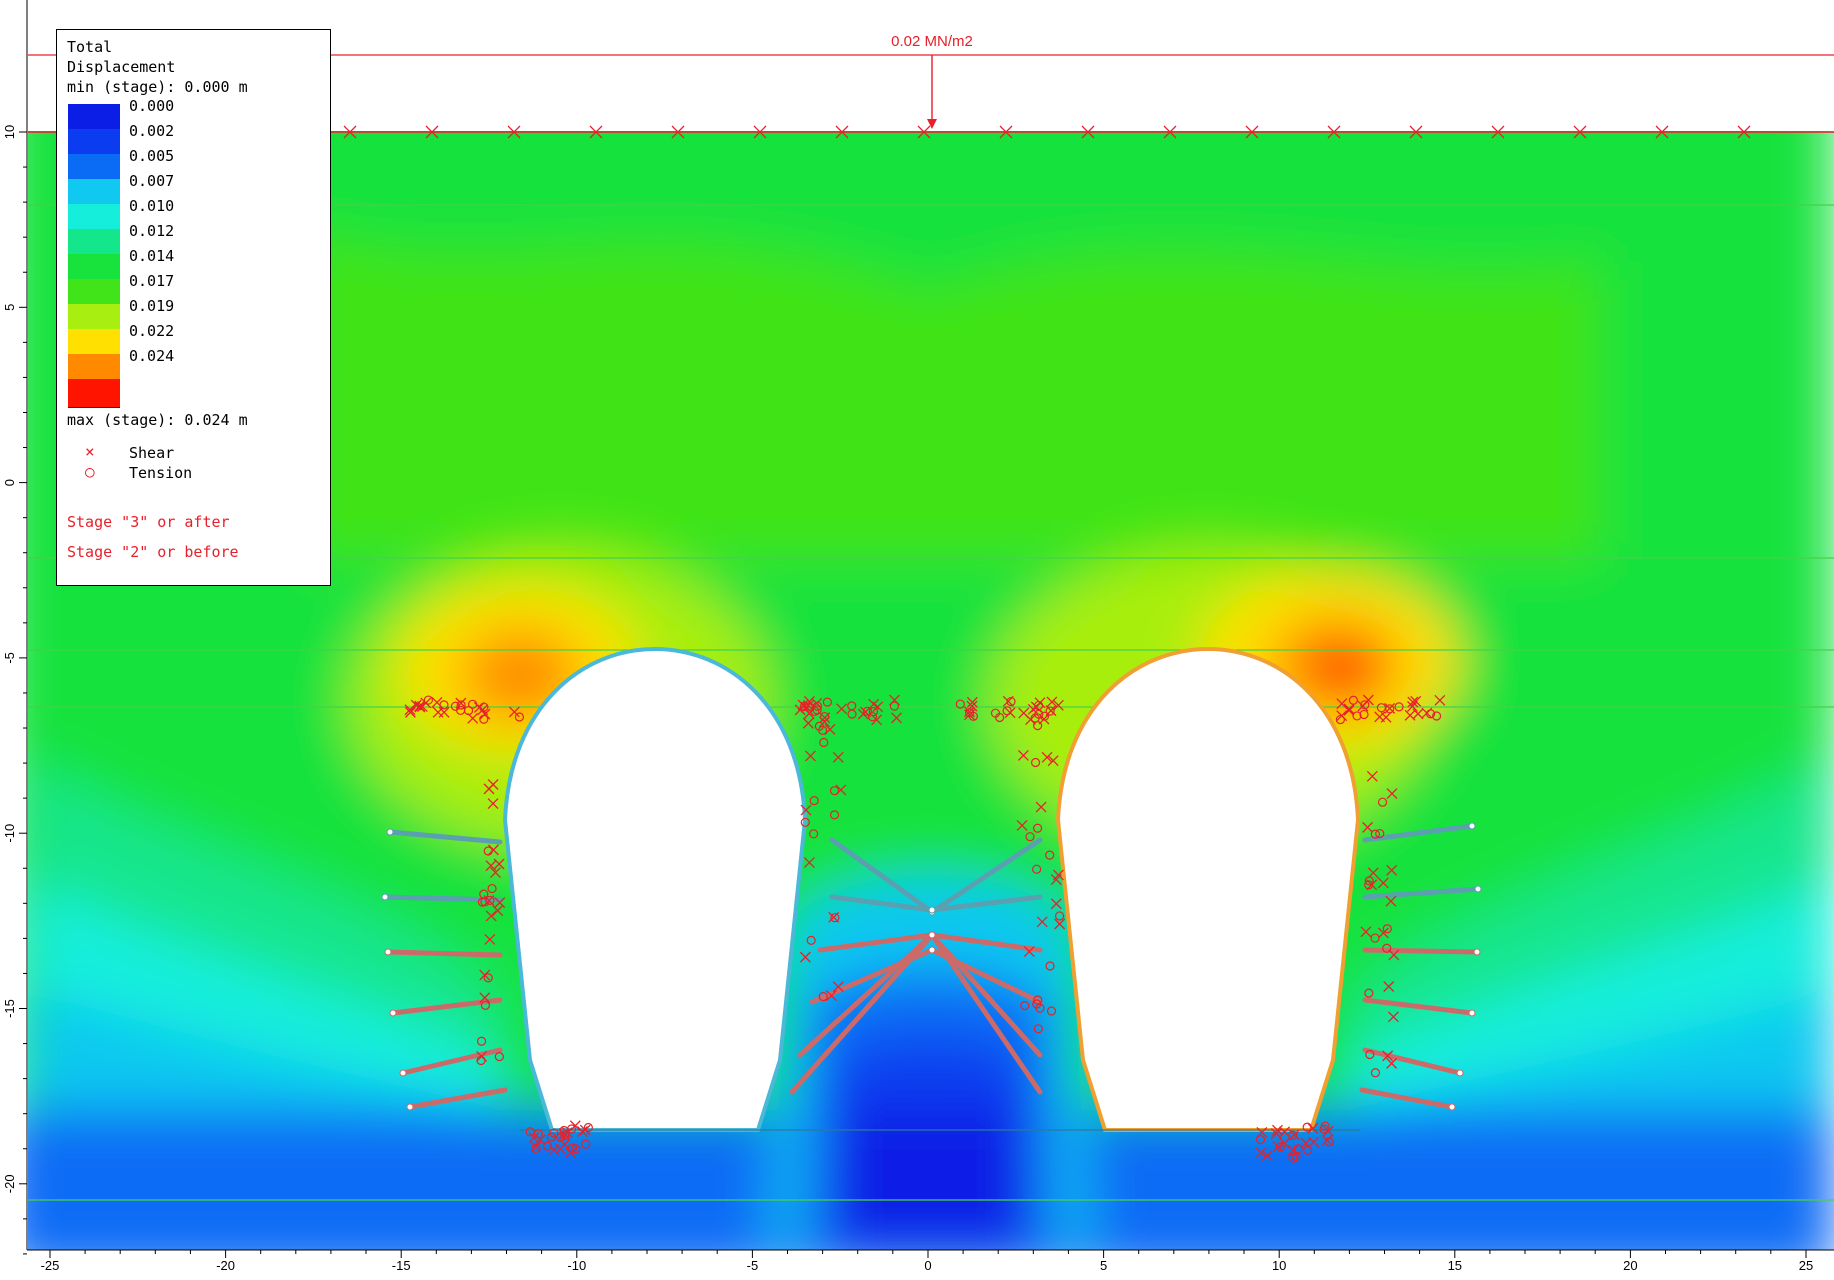  Describe the element at coordinates (14, 690) in the screenshot. I see `y-axis-ticks: 10 5 0 -5 -10 -15 -20` at that location.